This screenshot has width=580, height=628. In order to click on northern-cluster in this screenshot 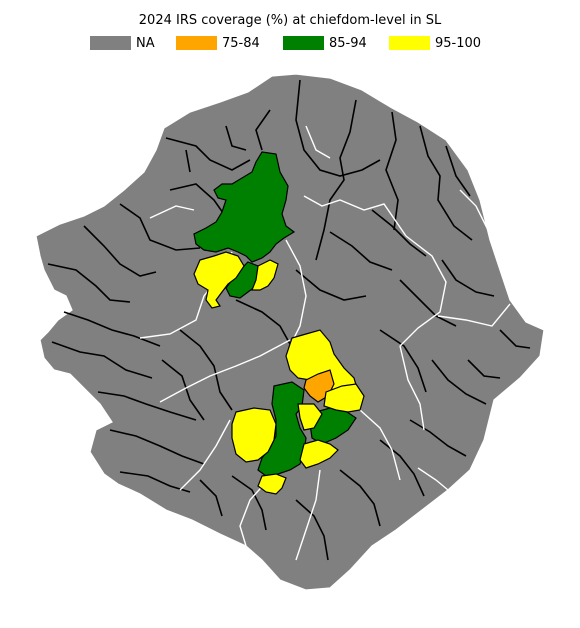, I will do `click(244, 230)`.